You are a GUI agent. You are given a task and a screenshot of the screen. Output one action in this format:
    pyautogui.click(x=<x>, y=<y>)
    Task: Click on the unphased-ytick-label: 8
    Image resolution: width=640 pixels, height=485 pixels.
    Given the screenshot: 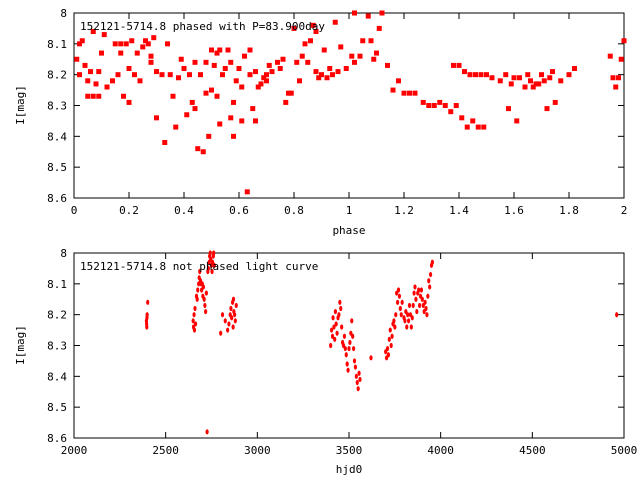 What is the action you would take?
    pyautogui.click(x=63, y=253)
    